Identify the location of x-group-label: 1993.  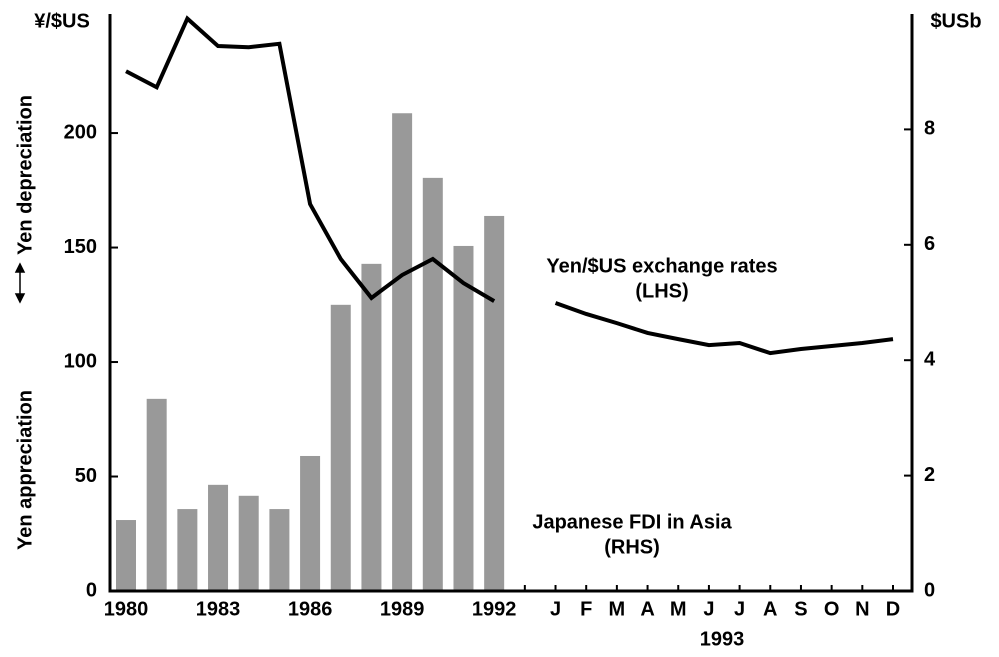
(722, 639).